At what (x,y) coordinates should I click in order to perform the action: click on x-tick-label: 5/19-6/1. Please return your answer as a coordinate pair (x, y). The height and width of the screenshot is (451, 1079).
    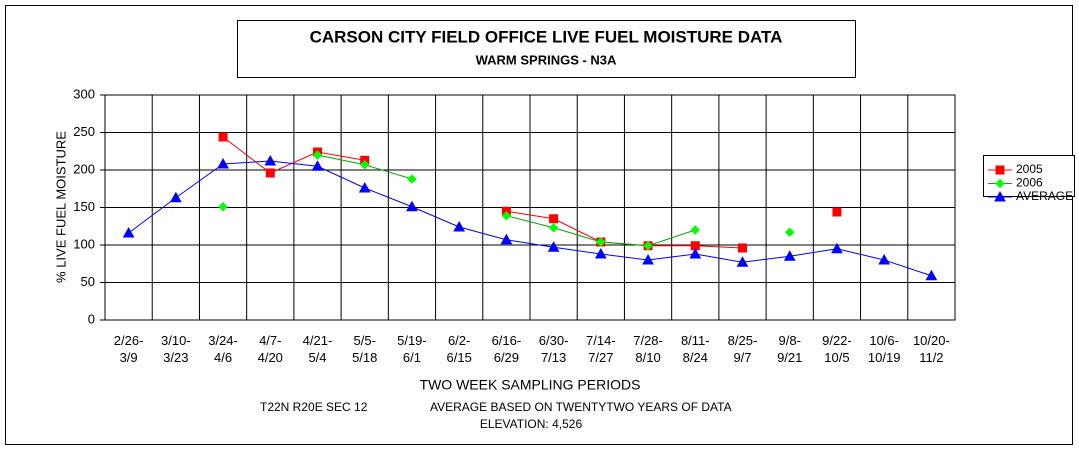
    Looking at the image, I should click on (412, 349).